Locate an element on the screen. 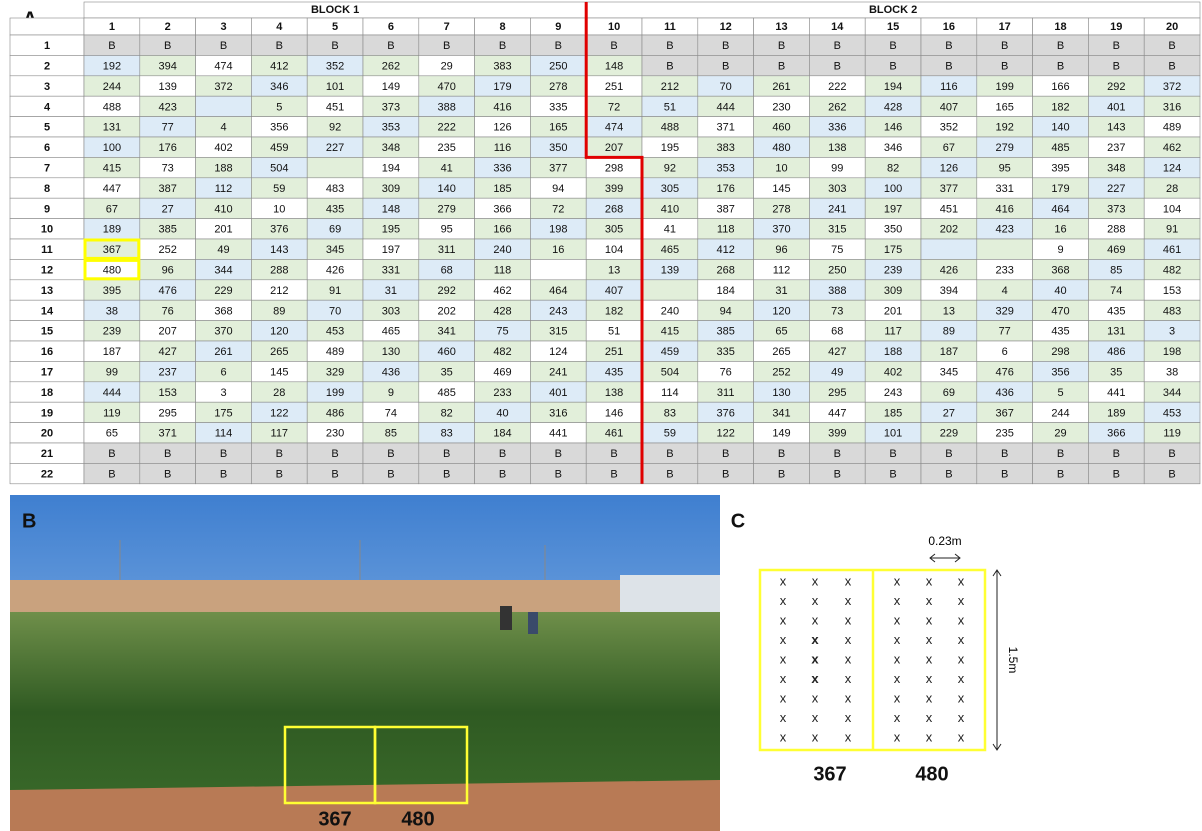 The width and height of the screenshot is (1202, 831). cell-value: 483 is located at coordinates (335, 189).